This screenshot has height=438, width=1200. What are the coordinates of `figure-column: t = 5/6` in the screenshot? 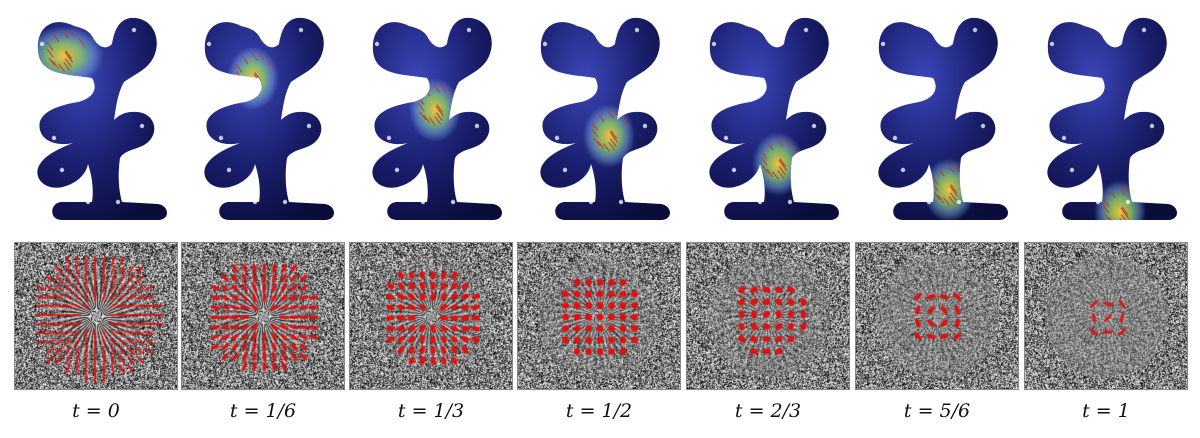 It's located at (937, 219).